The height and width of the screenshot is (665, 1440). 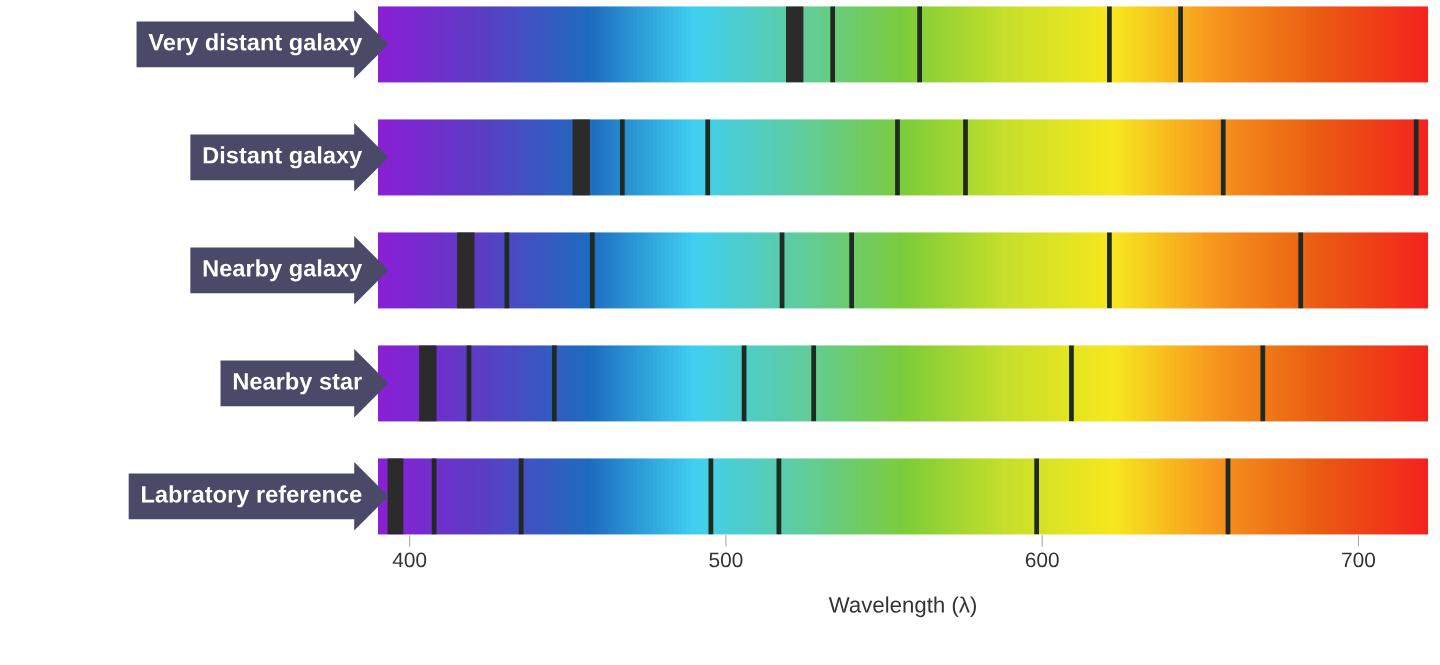 I want to click on y-tick-label: Nearby galaxy, so click(x=283, y=270).